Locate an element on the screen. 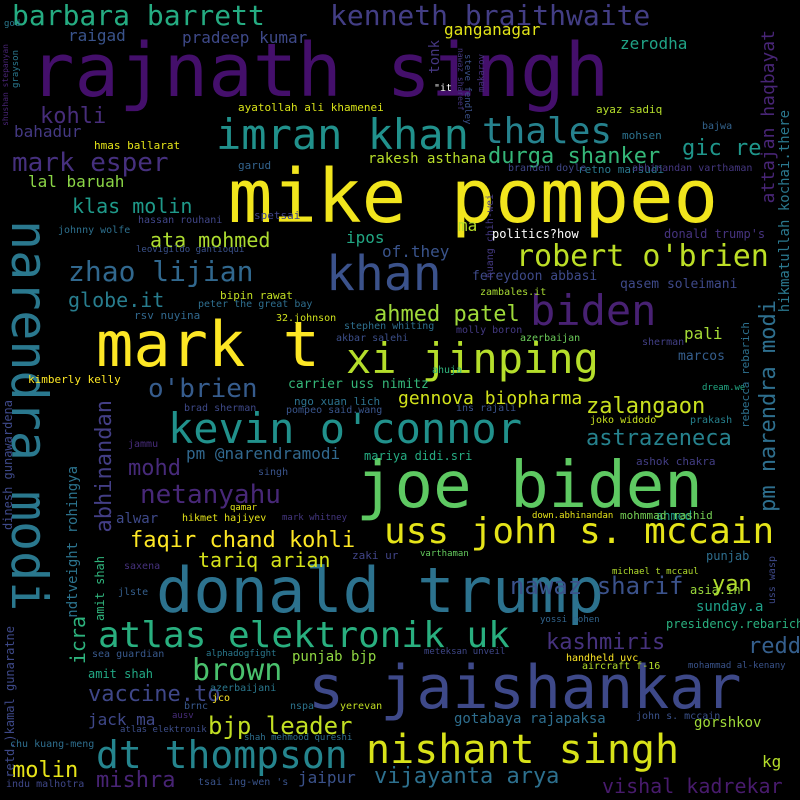 This screenshot has width=800, height=800. word: dream.we is located at coordinates (724, 388).